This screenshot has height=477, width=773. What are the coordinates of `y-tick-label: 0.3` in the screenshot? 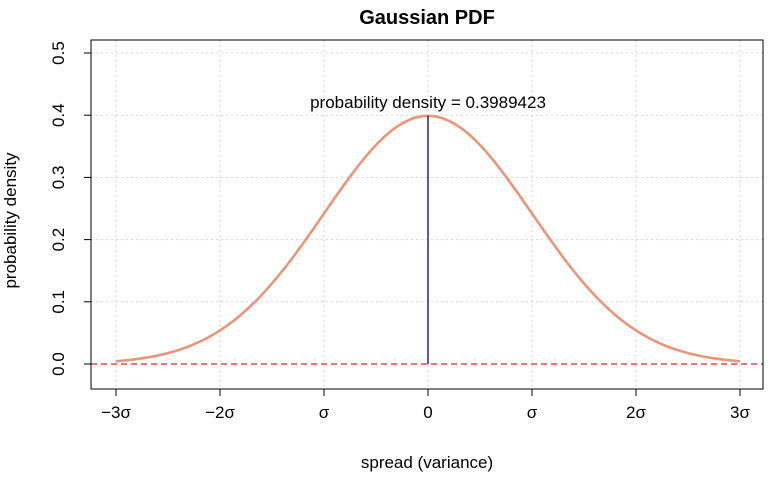 It's located at (58, 178).